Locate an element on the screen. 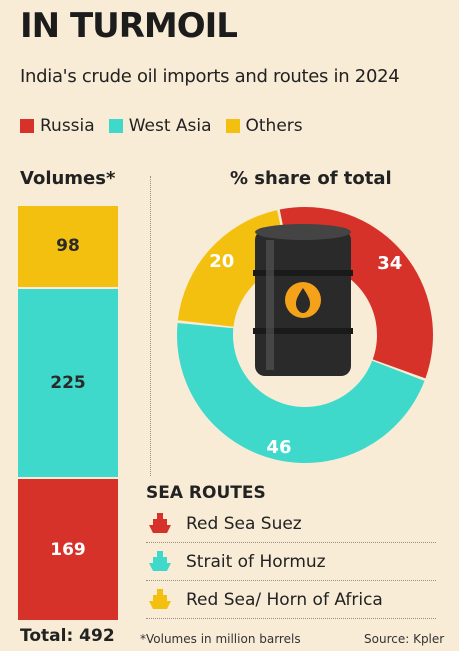 Image resolution: width=459 pixels, height=651 pixels. legend-item-russia: Russia is located at coordinates (57, 126).